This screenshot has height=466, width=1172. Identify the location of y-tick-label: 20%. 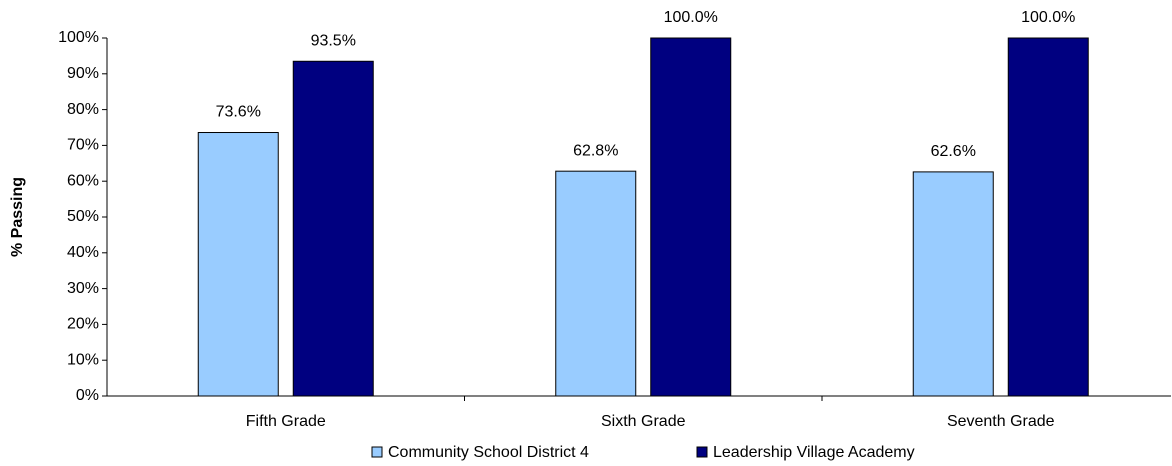
(83, 324).